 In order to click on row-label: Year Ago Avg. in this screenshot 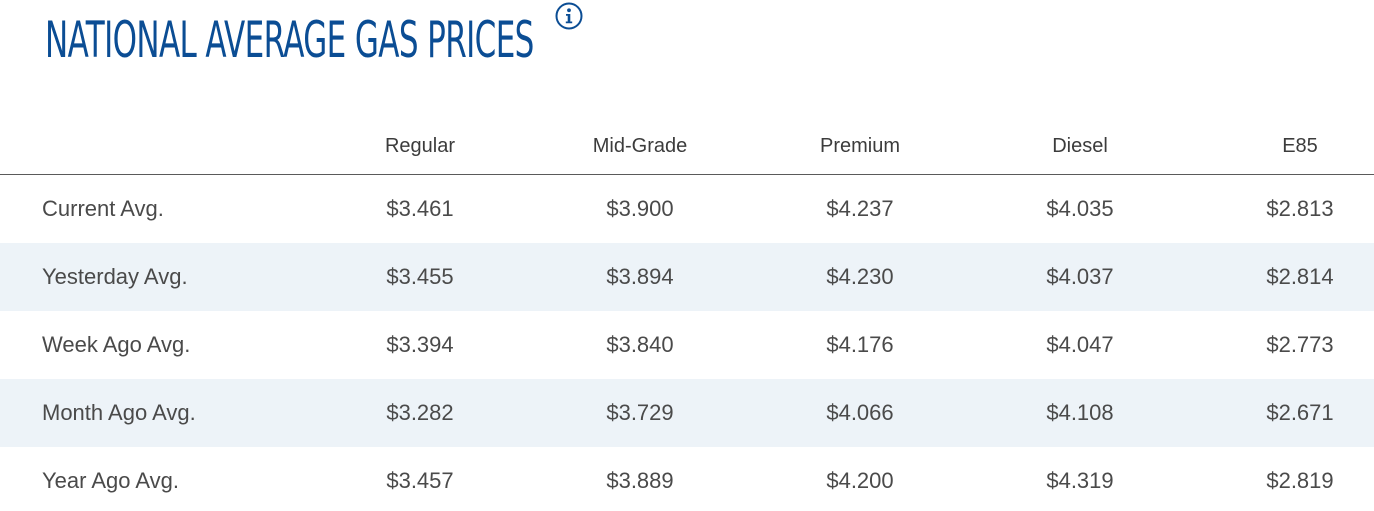, I will do `click(111, 480)`.